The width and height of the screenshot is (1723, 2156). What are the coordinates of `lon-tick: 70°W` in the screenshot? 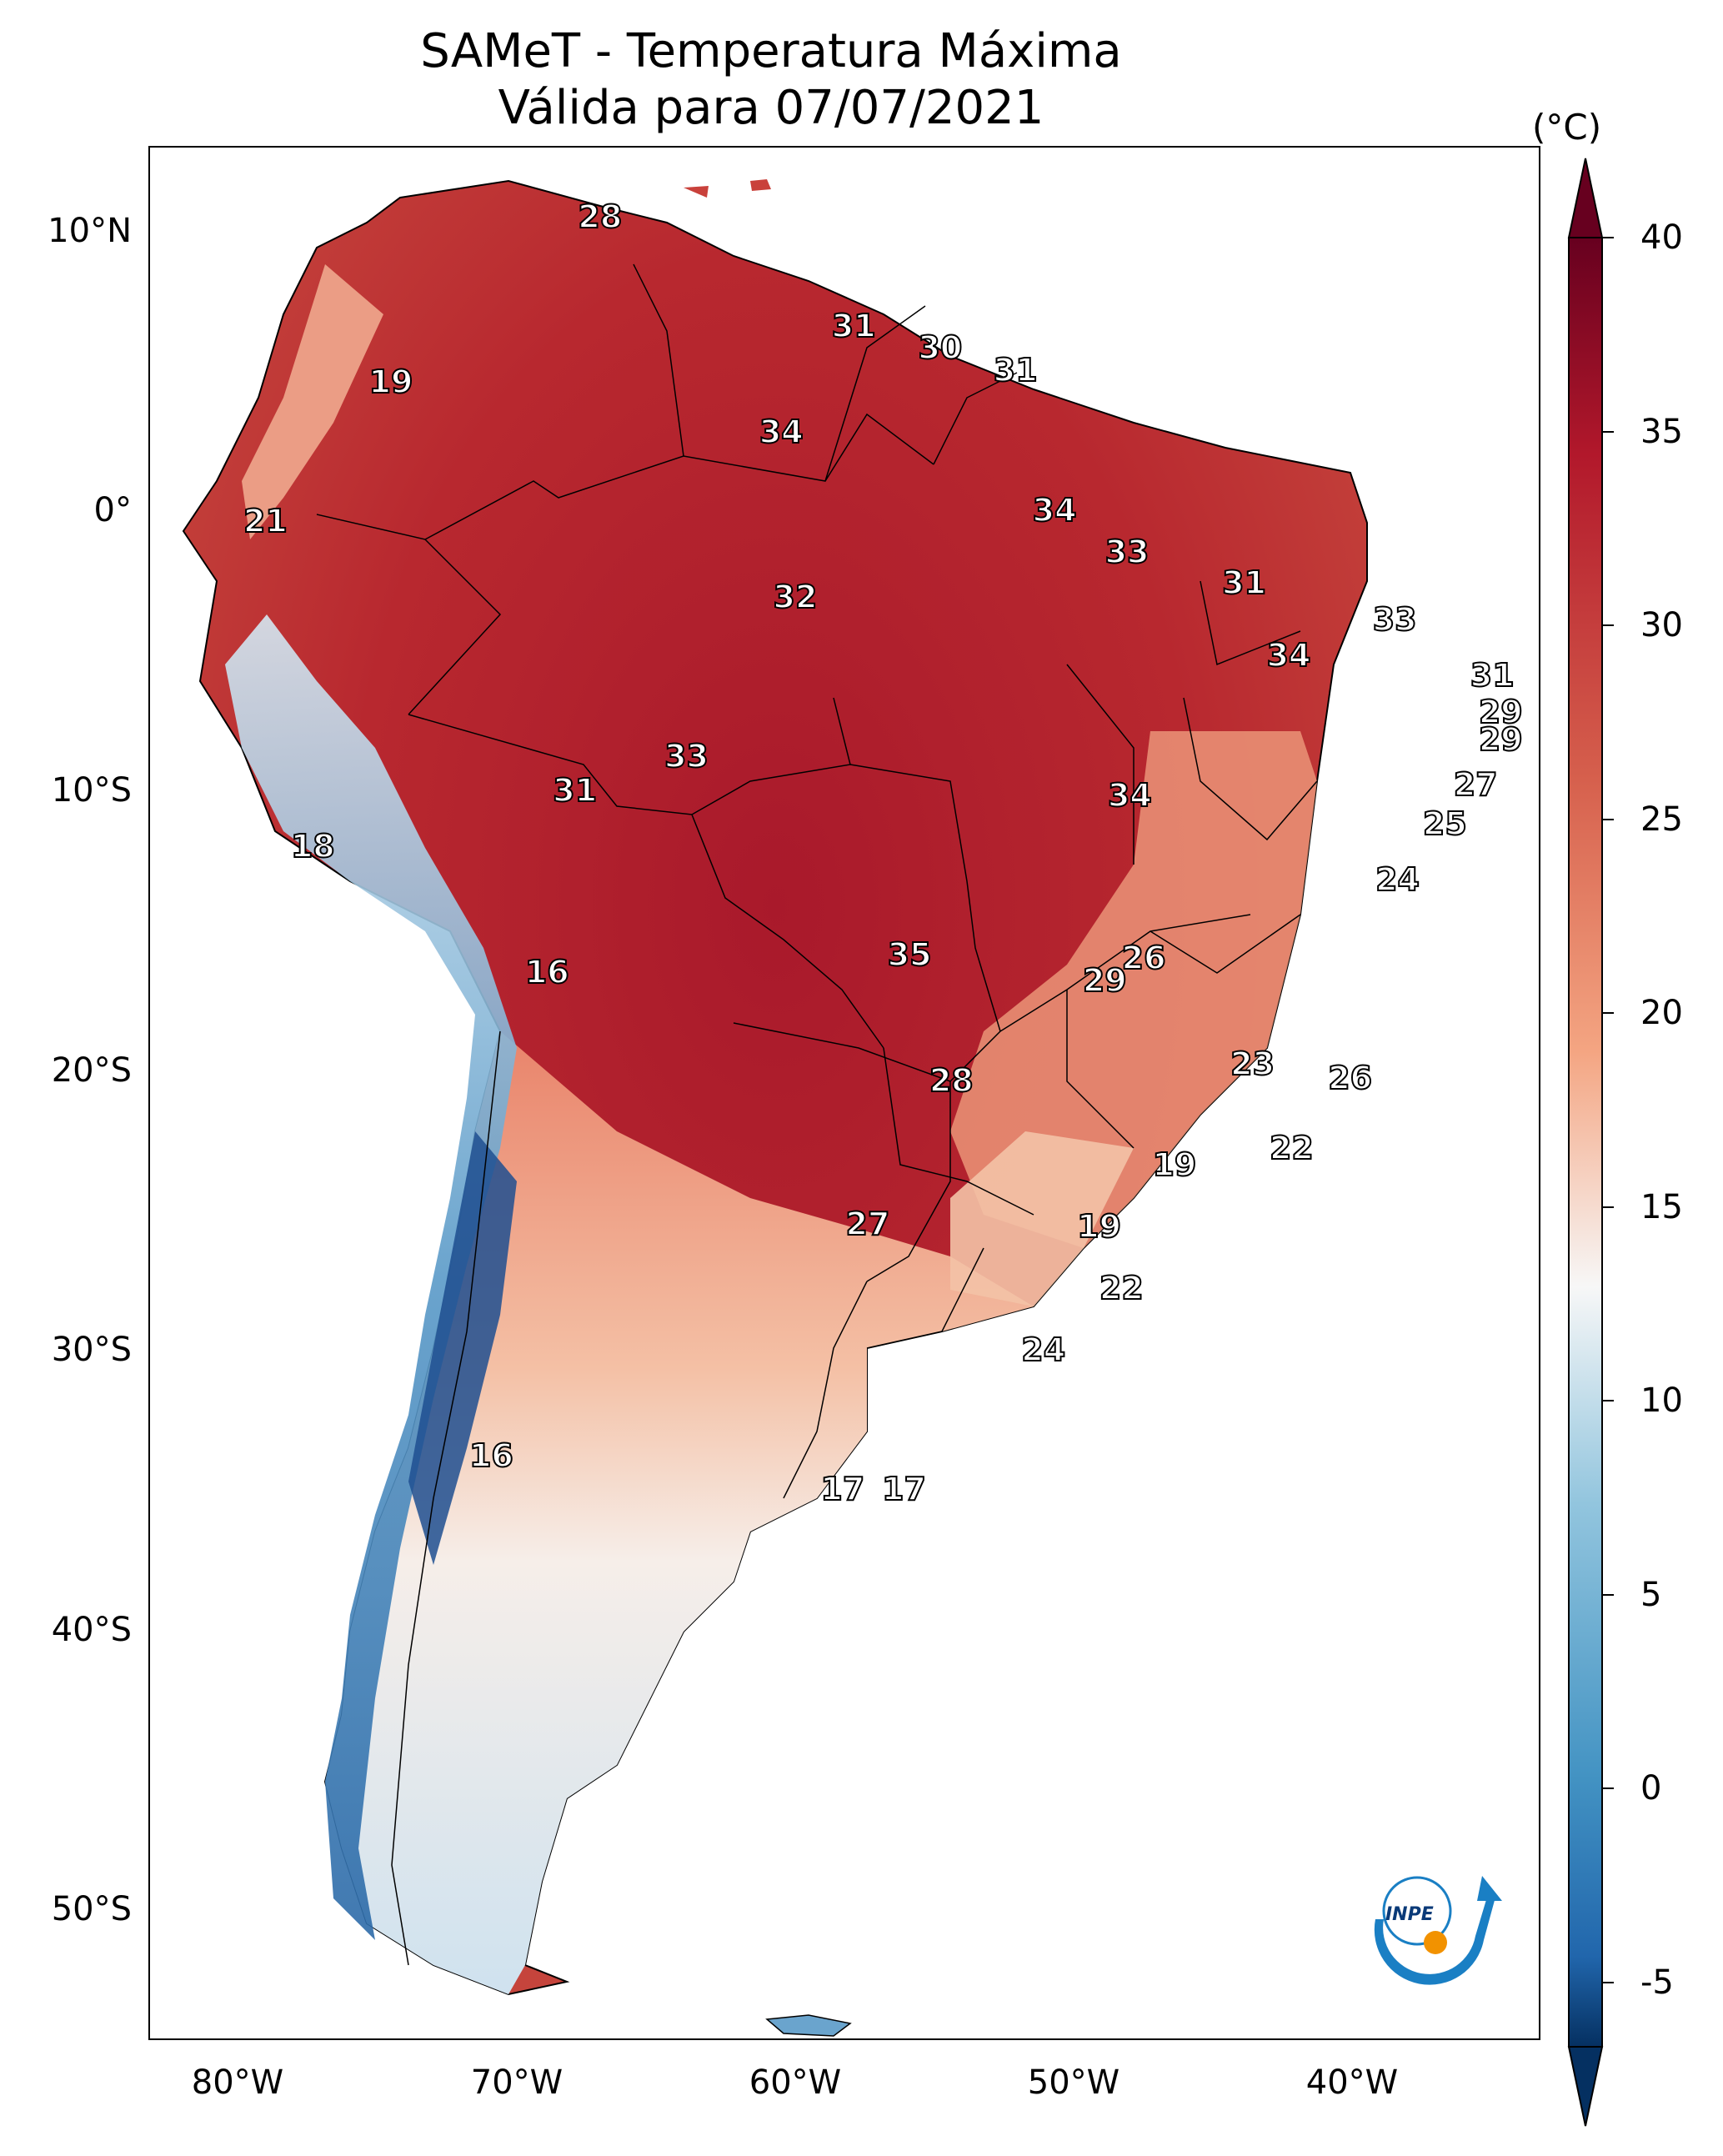 It's located at (516, 2082).